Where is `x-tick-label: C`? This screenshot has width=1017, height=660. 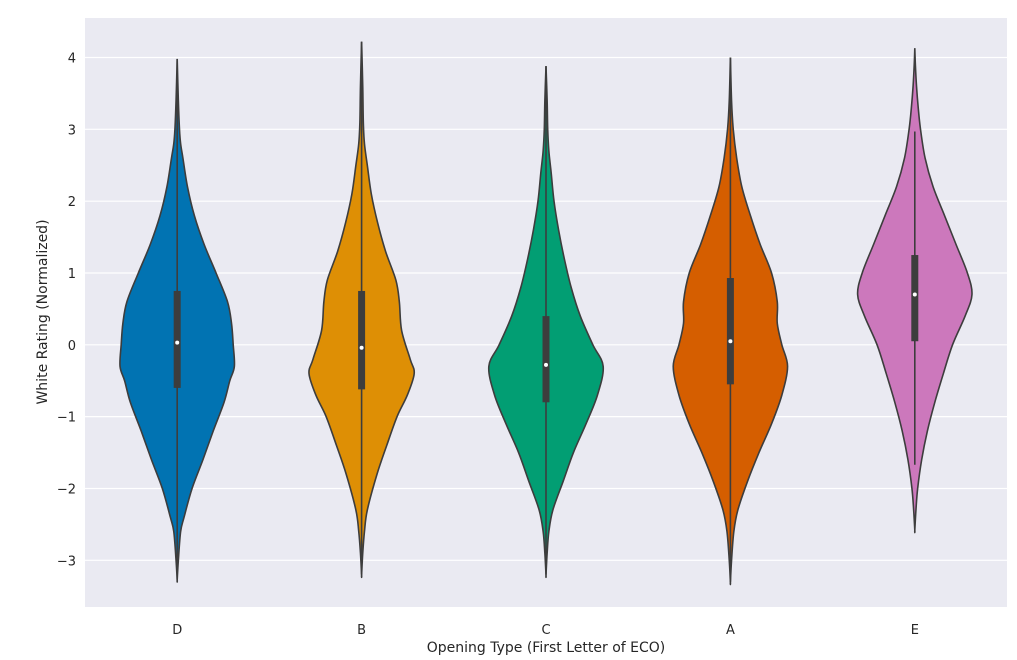 x-tick-label: C is located at coordinates (545, 630).